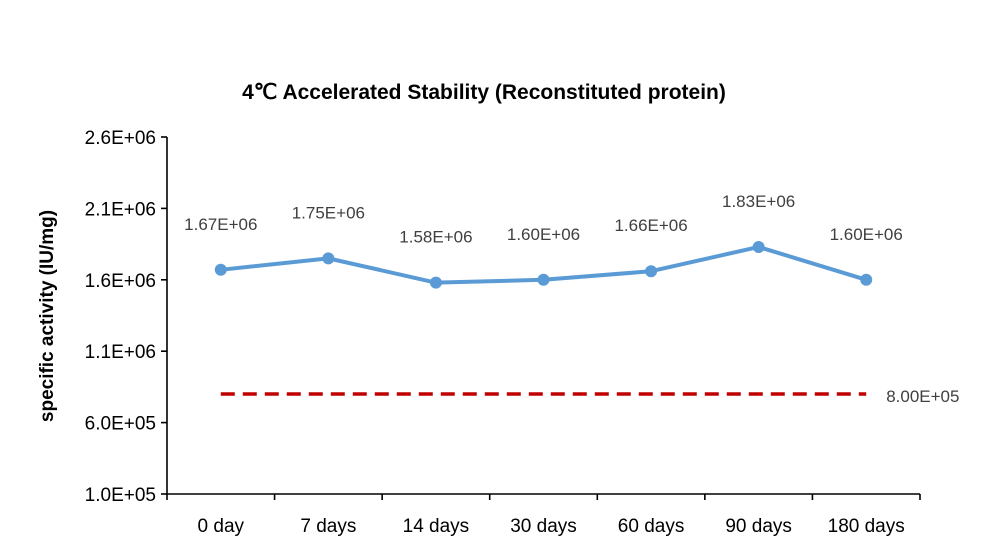 Image resolution: width=1000 pixels, height=555 pixels. What do you see at coordinates (120, 138) in the screenshot?
I see `y-tick-label: 2.6E+06` at bounding box center [120, 138].